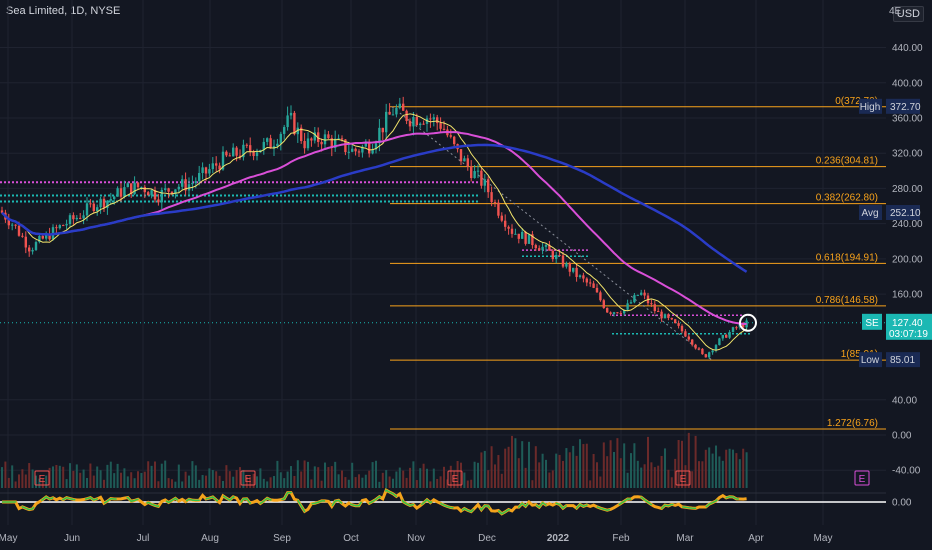 This screenshot has height=550, width=932. What do you see at coordinates (856, 101) in the screenshot?
I see `fib-level-label: 0(372.70)` at bounding box center [856, 101].